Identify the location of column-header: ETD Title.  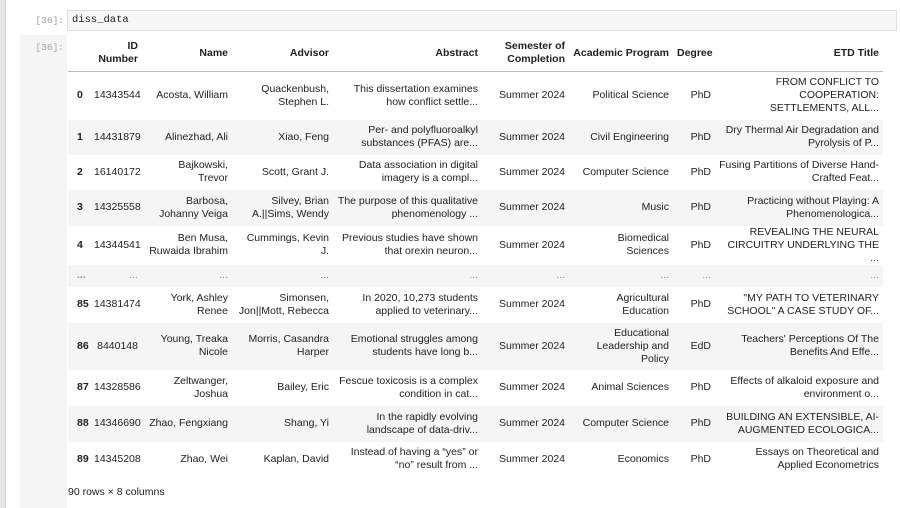
(799, 53).